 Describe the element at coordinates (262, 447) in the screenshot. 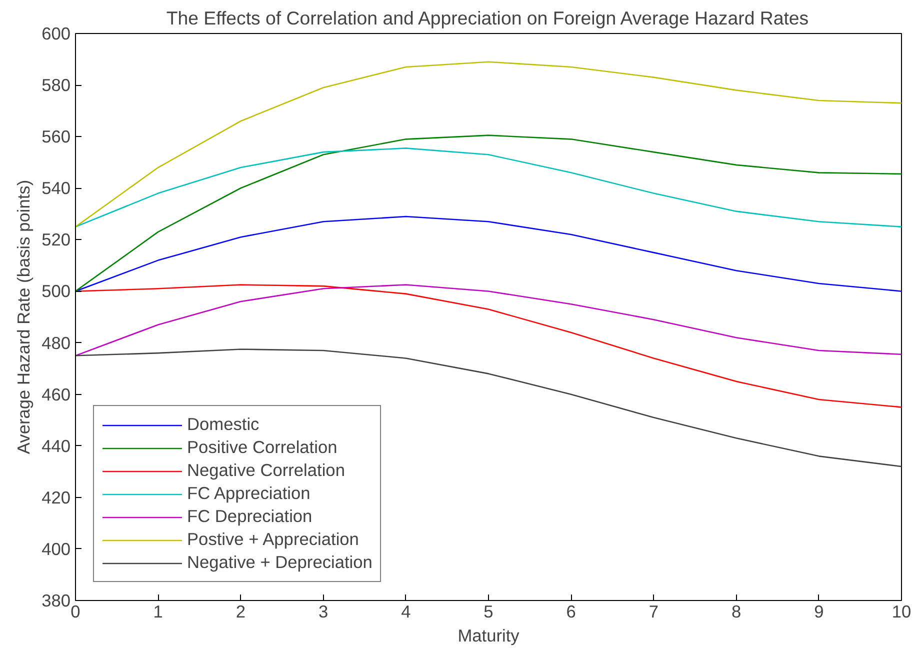

I see `legend-label: Positive Correlation` at that location.